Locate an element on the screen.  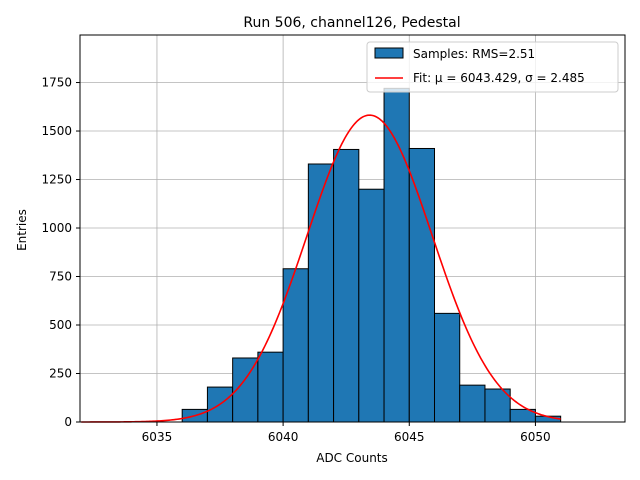
y-tick-label: 1750 is located at coordinates (56, 83).